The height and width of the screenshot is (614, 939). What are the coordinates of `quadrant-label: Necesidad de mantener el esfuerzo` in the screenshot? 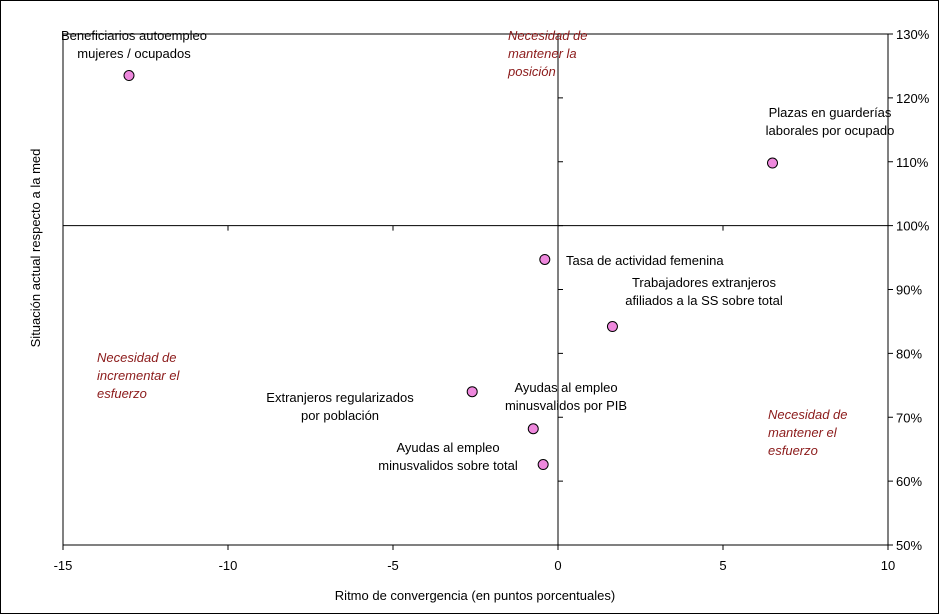 It's located at (808, 432).